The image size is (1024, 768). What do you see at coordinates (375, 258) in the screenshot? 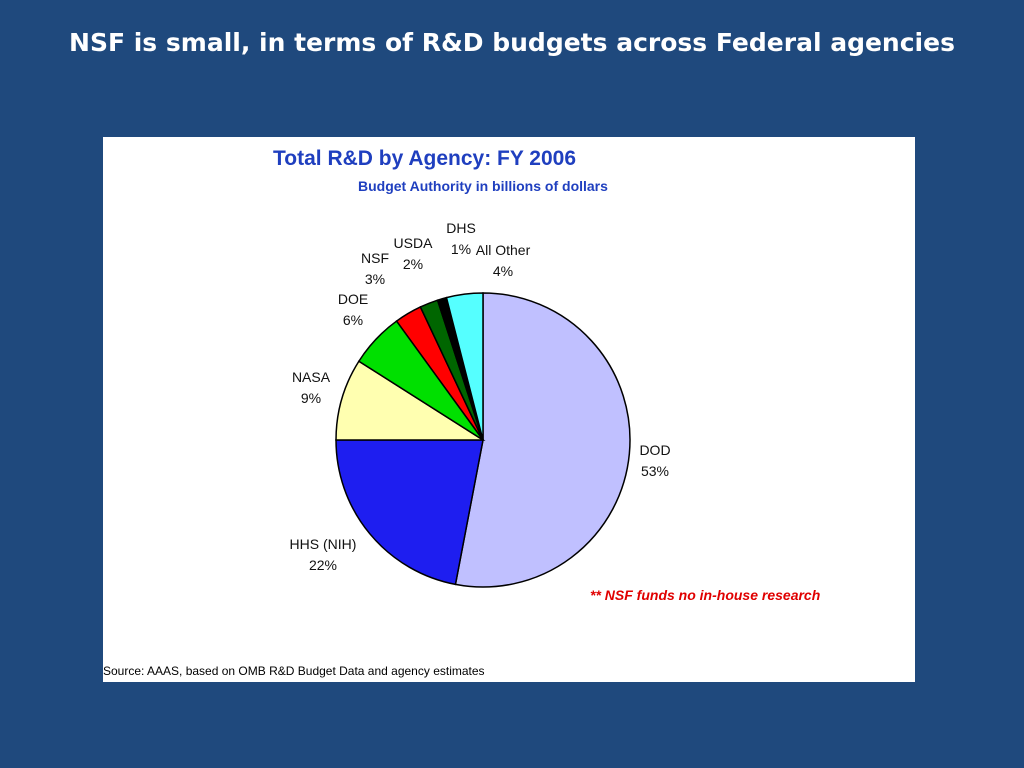
I see `slice-label-nsf: NSF` at bounding box center [375, 258].